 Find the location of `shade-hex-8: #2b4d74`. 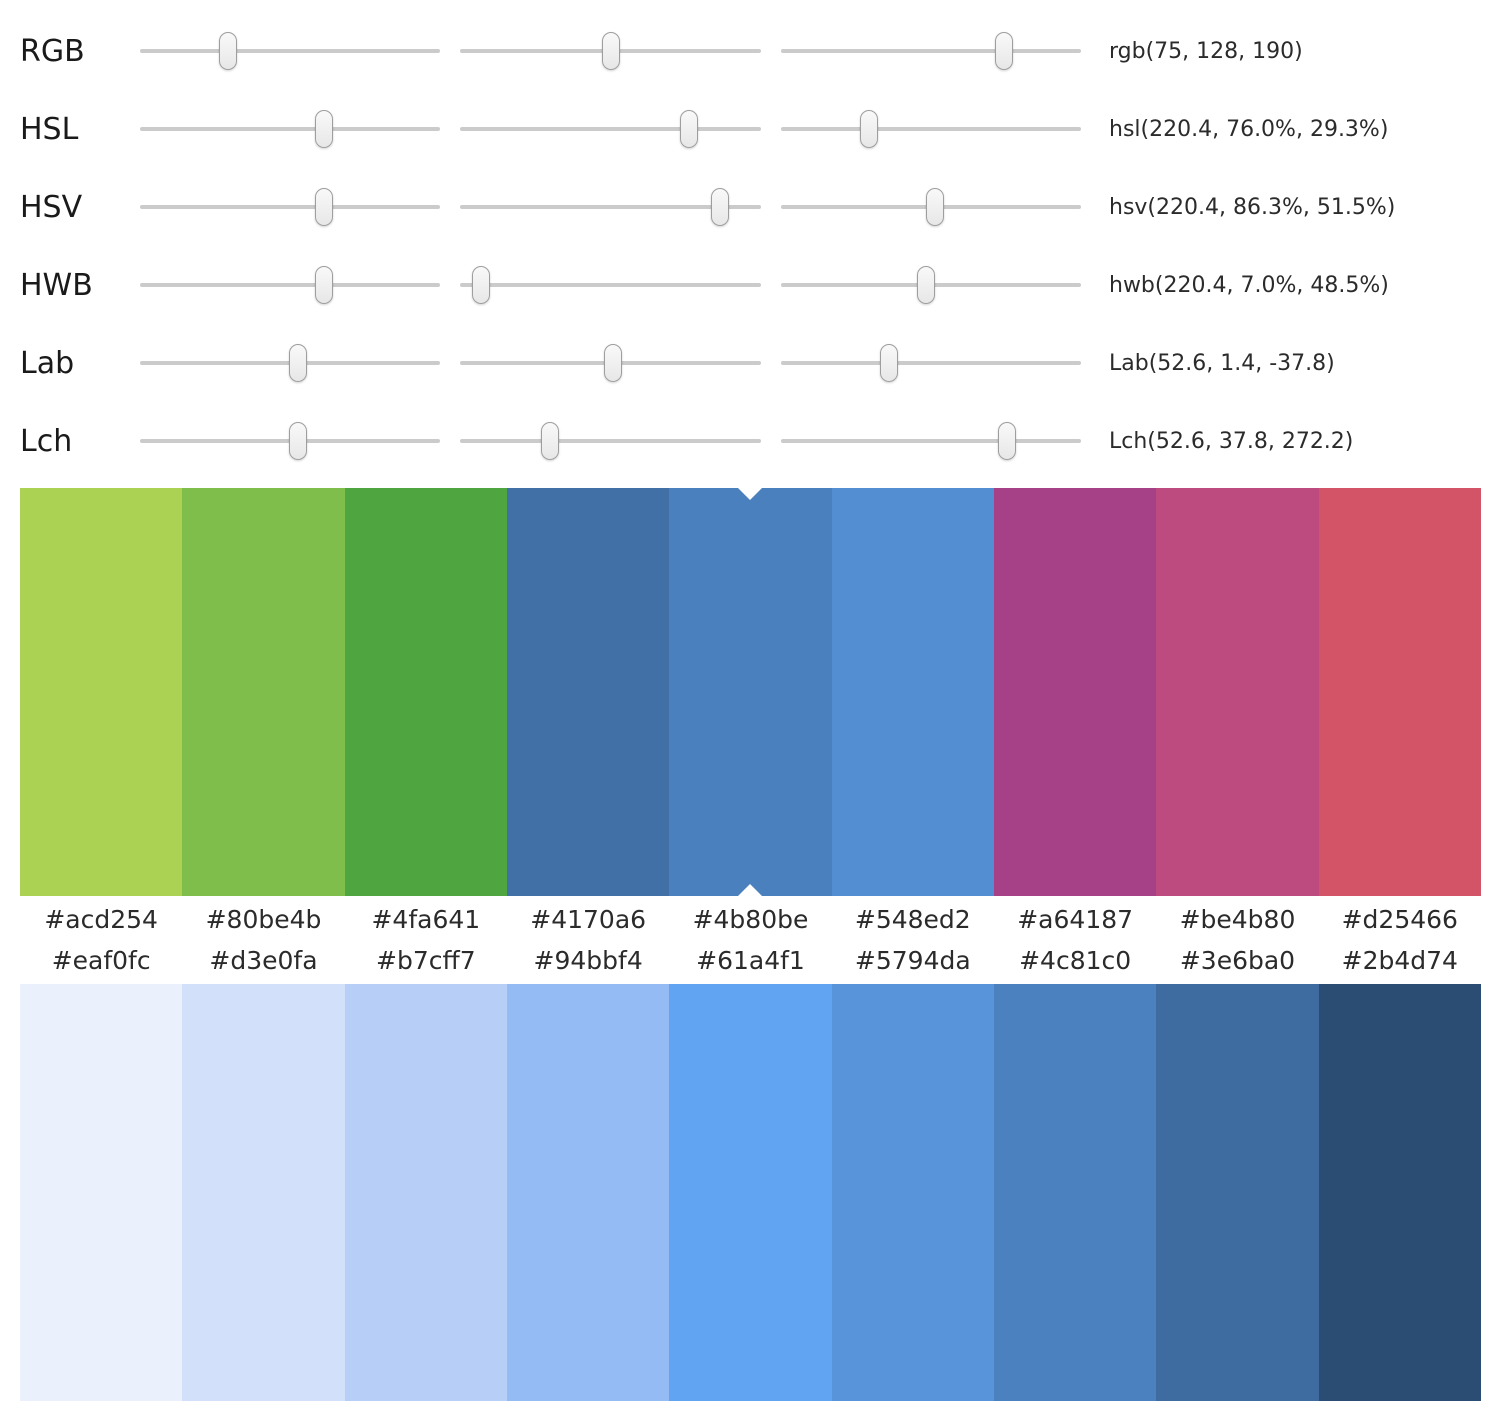

shade-hex-8: #2b4d74 is located at coordinates (1399, 960).